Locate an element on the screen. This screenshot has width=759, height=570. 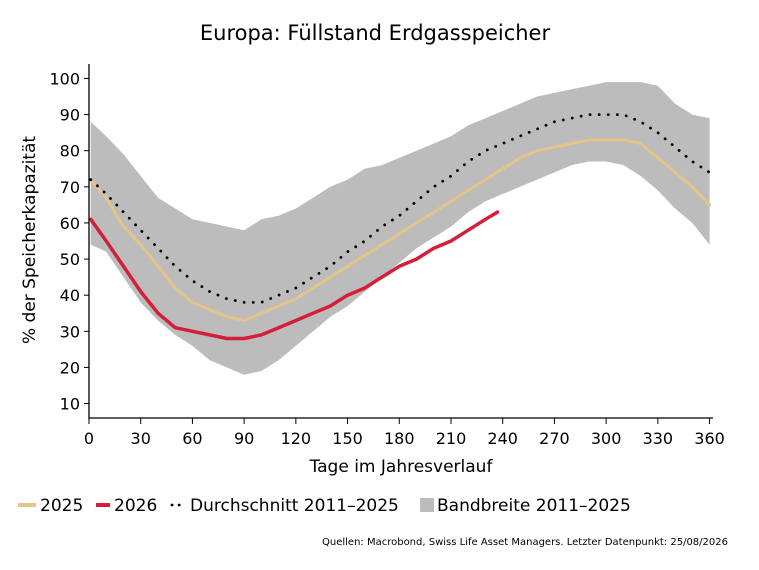
y-tick-label: 60 is located at coordinates (70, 223).